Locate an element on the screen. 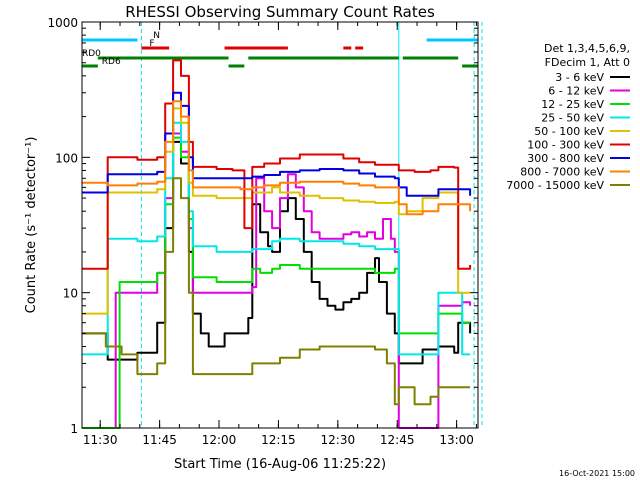 The height and width of the screenshot is (480, 640). y-axis-label: Count Rate (s⁻¹ detector⁻¹) is located at coordinates (31, 225).